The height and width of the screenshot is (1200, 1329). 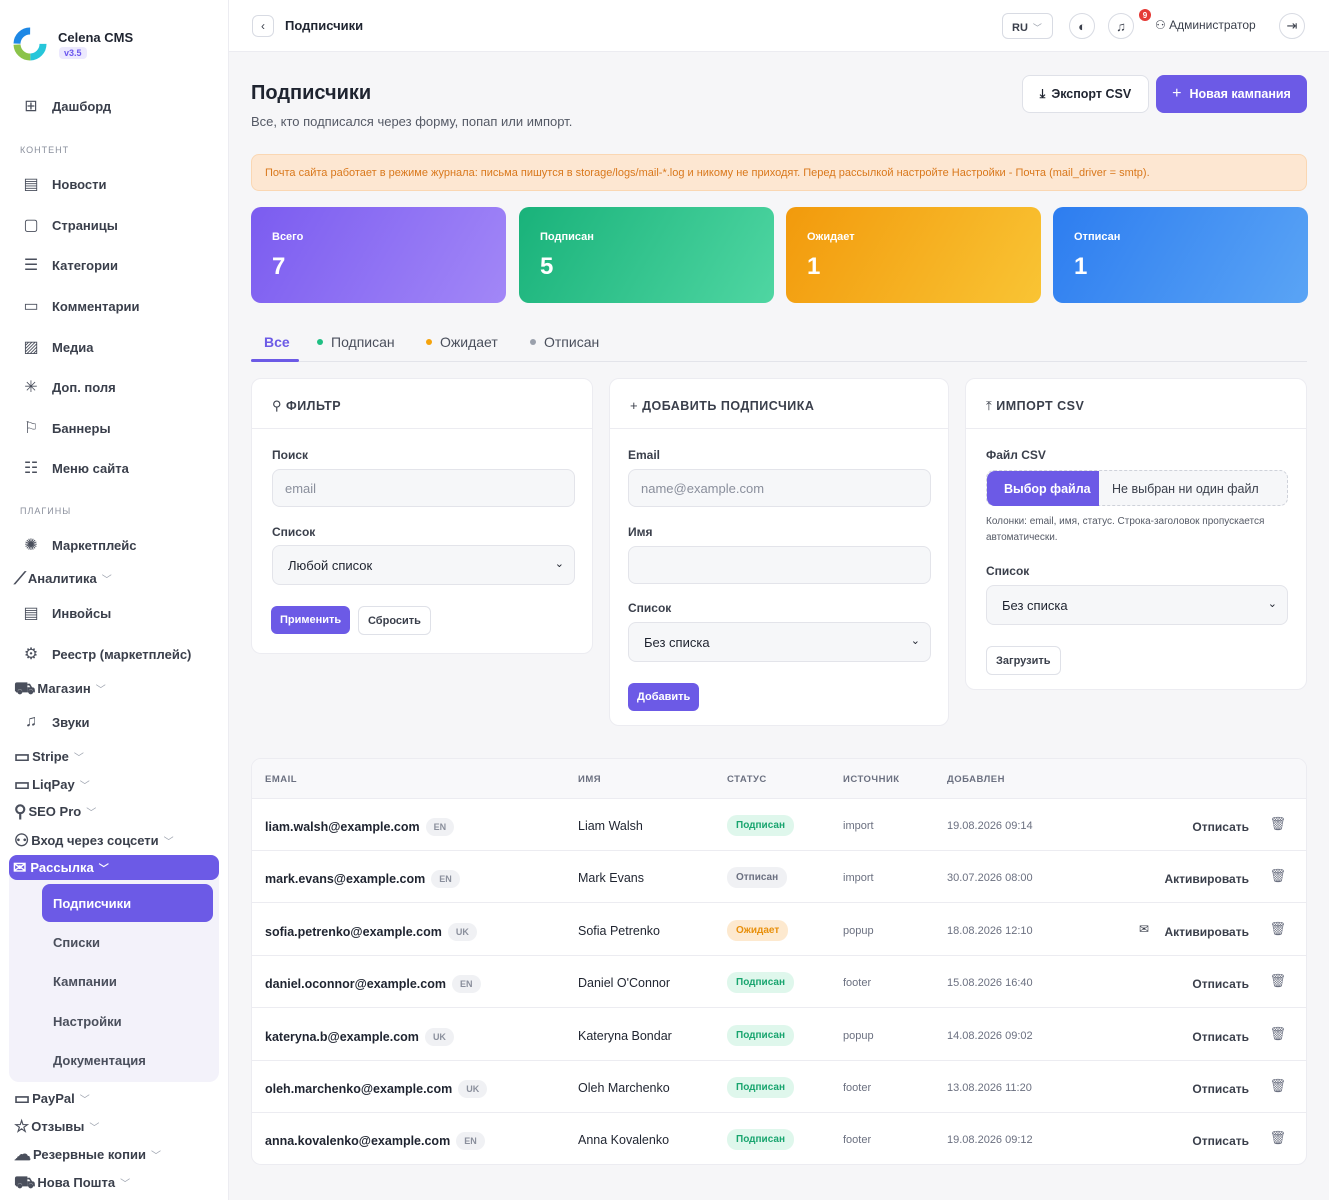 What do you see at coordinates (779, 488) in the screenshot?
I see `email-field: name@example.com` at bounding box center [779, 488].